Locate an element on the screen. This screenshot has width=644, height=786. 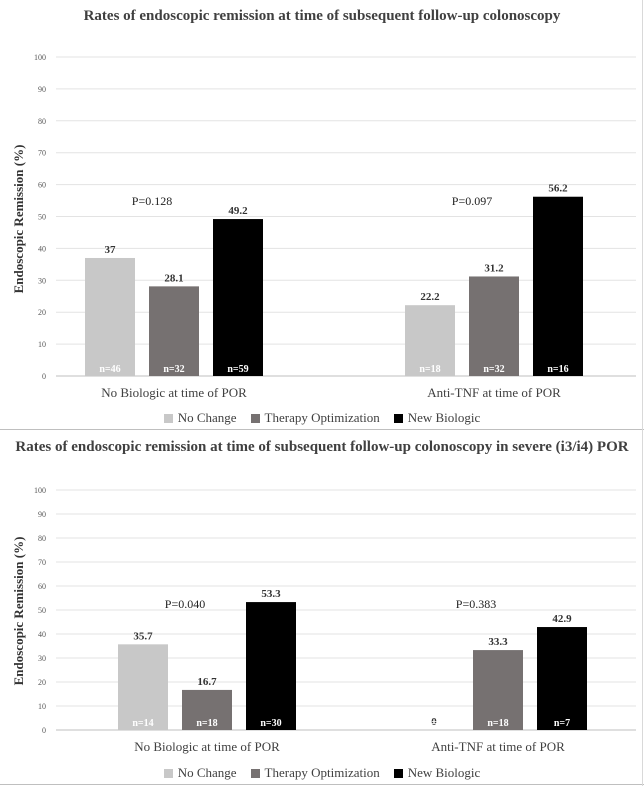
n-label: n=30 is located at coordinates (270, 723).